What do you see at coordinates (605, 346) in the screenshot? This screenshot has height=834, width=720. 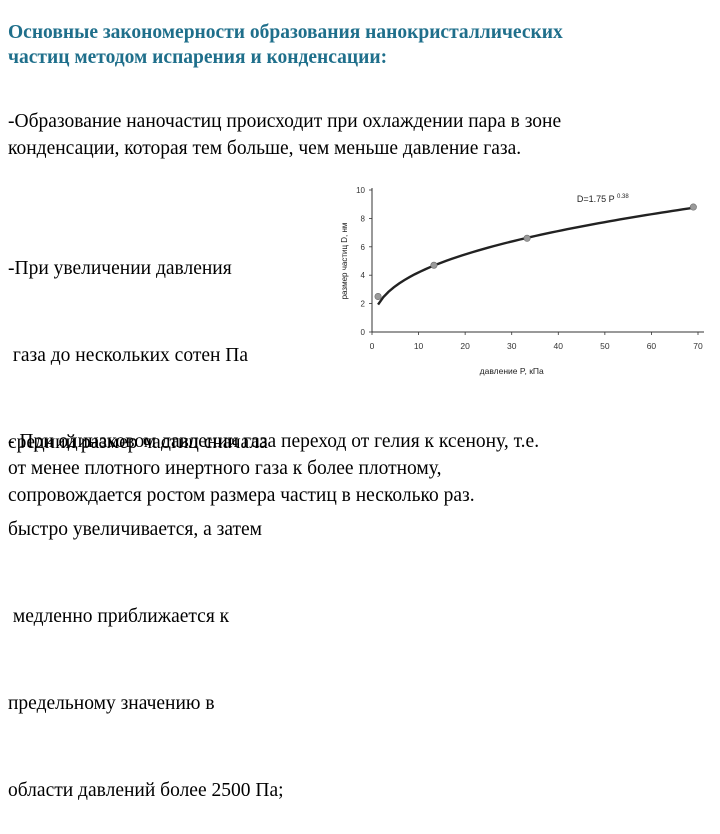 I see `x-tick-label: 50` at bounding box center [605, 346].